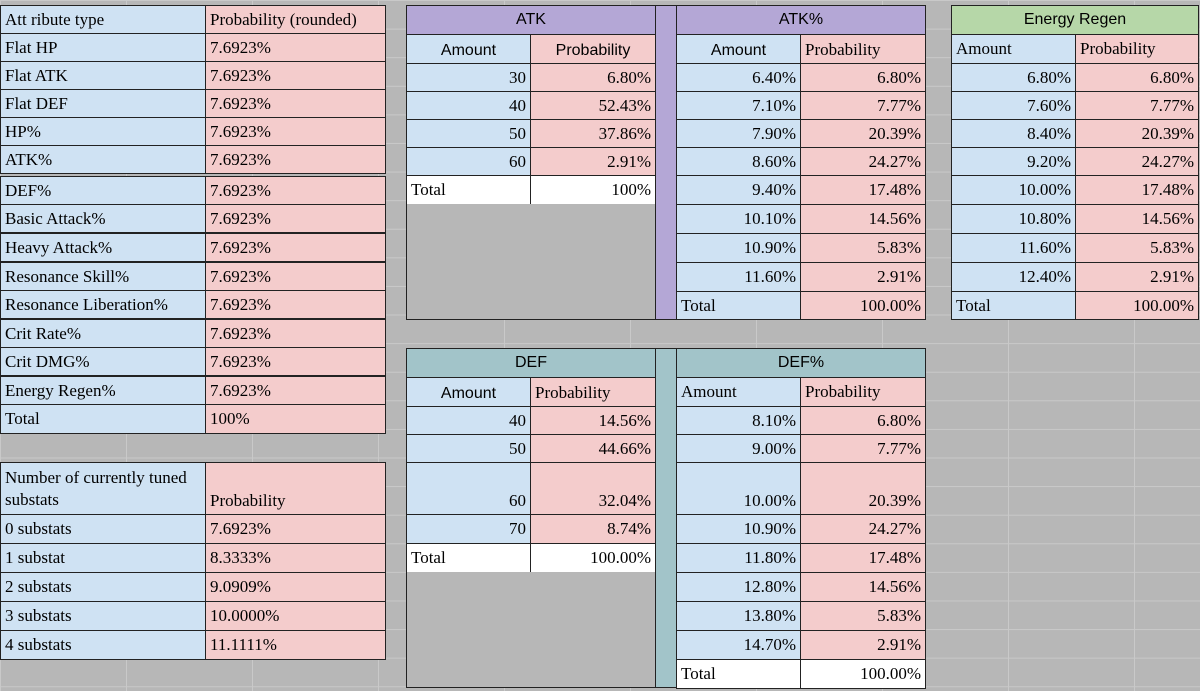 Image resolution: width=1200 pixels, height=691 pixels. What do you see at coordinates (738, 616) in the screenshot?
I see `def-percent-amount: 13.80%` at bounding box center [738, 616].